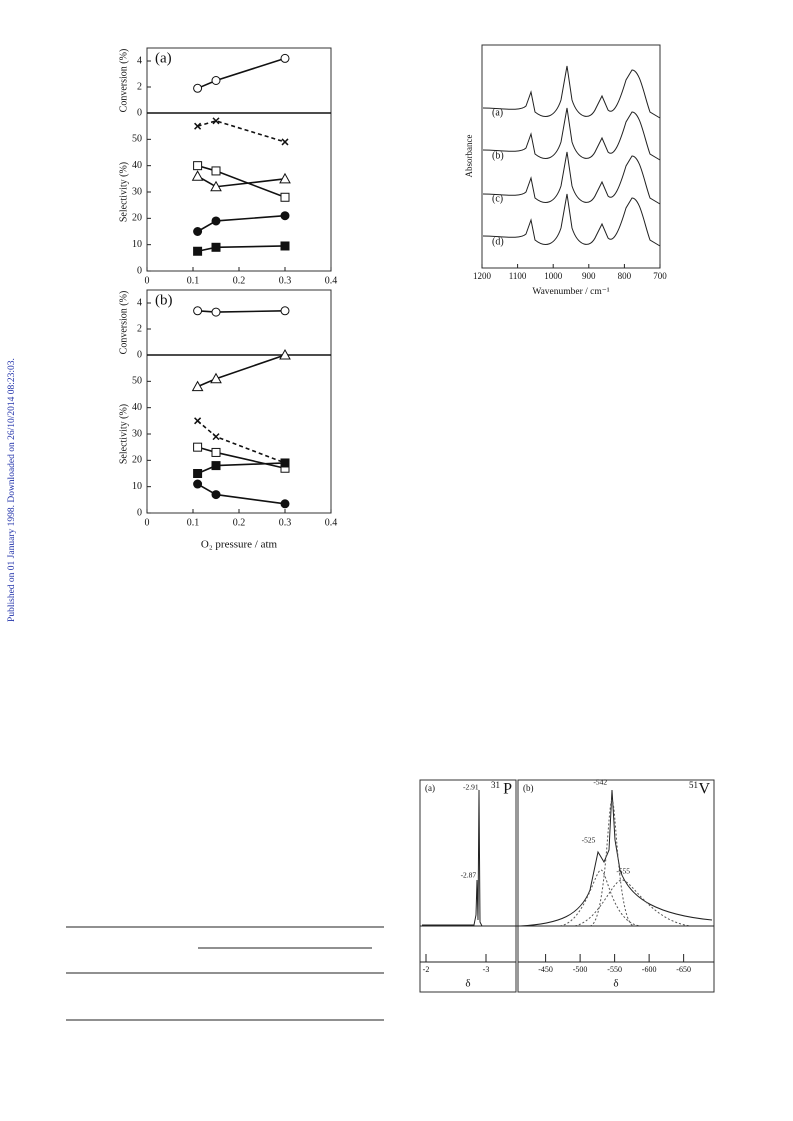 Image resolution: width=793 pixels, height=1121 pixels. Describe the element at coordinates (471, 787) in the screenshot. I see `peak-label: -2.91` at that location.